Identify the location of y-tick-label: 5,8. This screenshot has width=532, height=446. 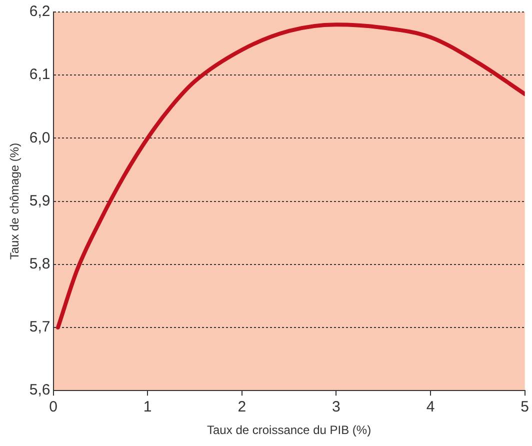
(39, 264).